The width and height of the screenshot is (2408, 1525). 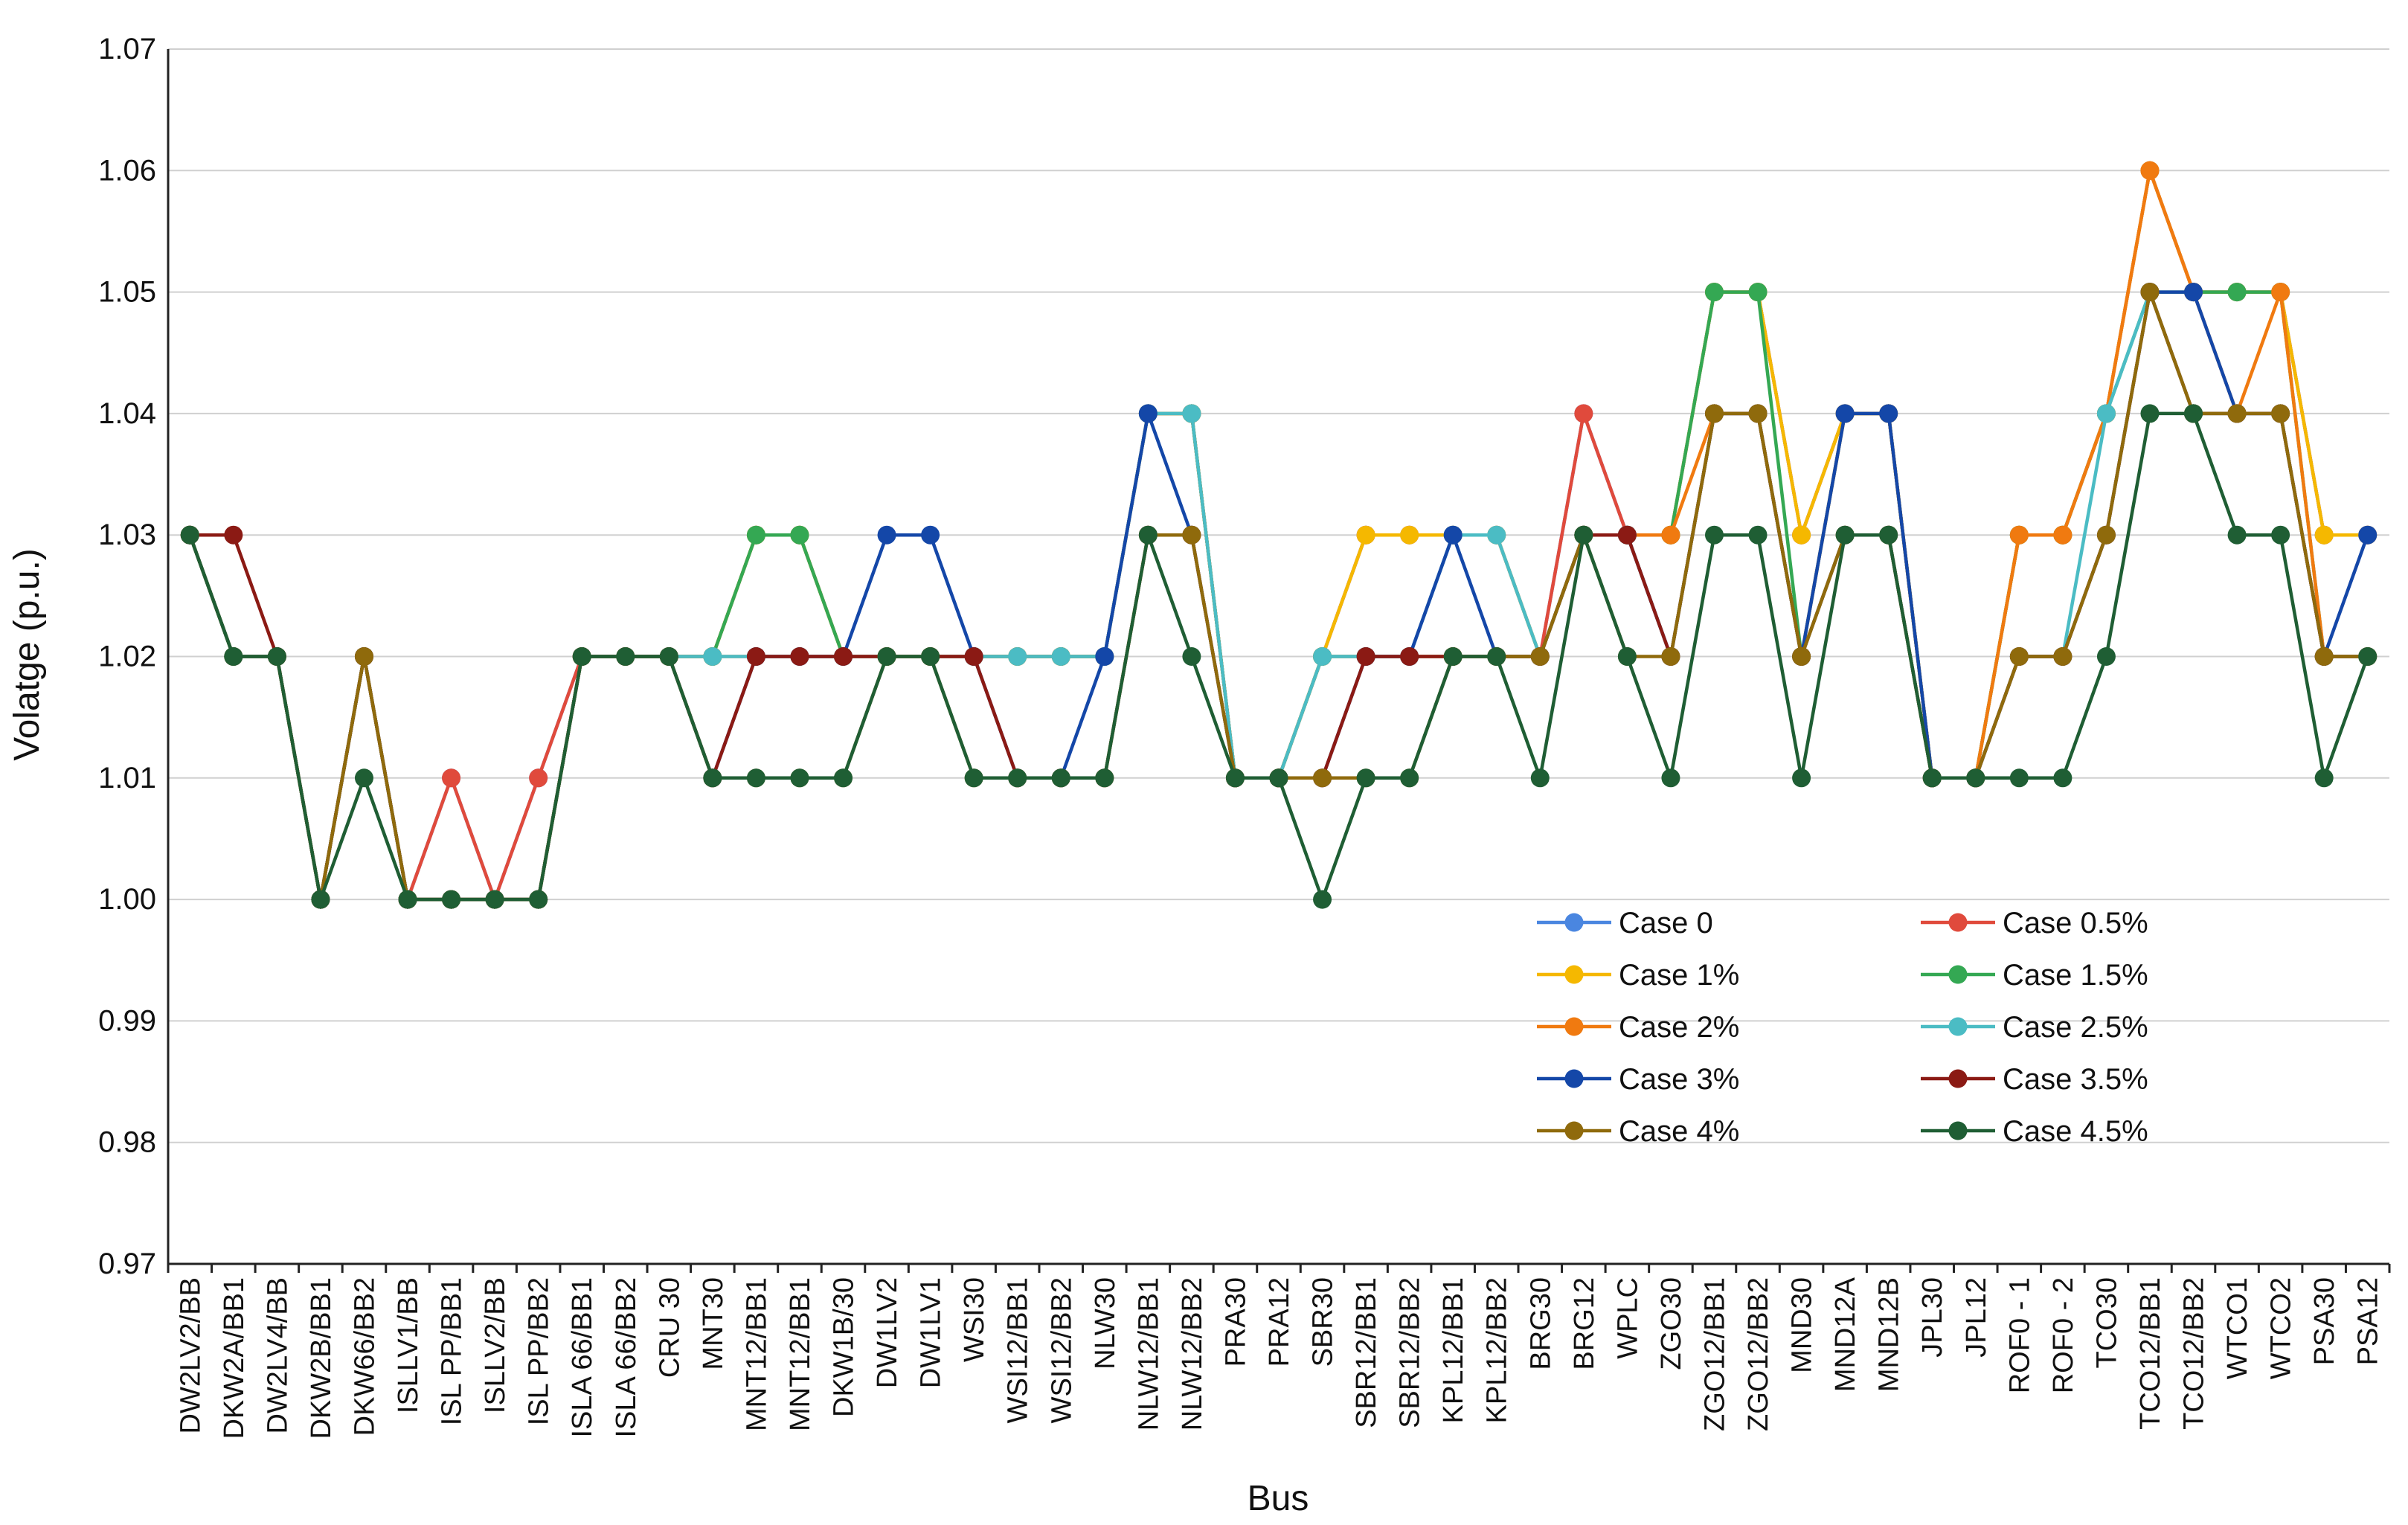 I want to click on legend-item: Case 2%, so click(x=1638, y=1027).